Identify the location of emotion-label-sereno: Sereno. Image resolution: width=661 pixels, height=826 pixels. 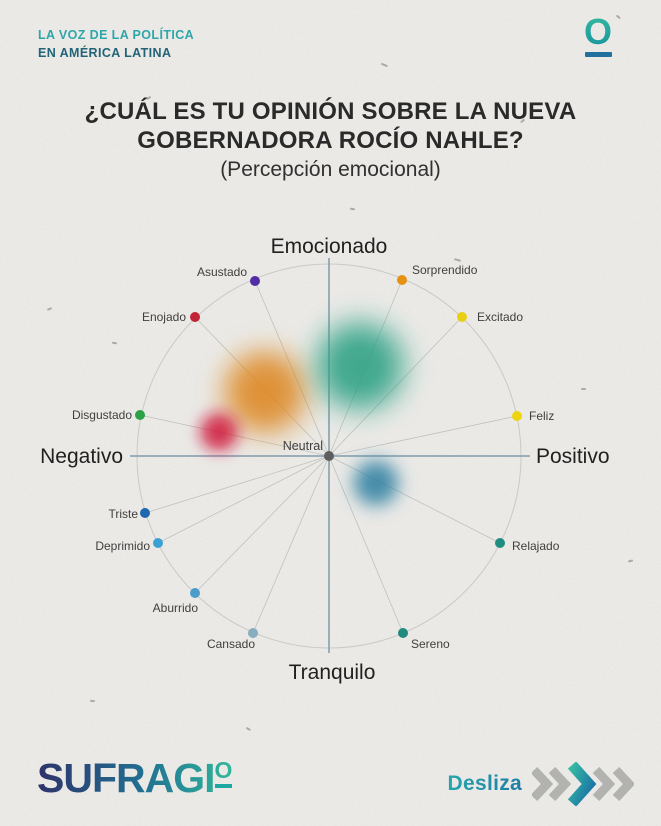
(430, 644).